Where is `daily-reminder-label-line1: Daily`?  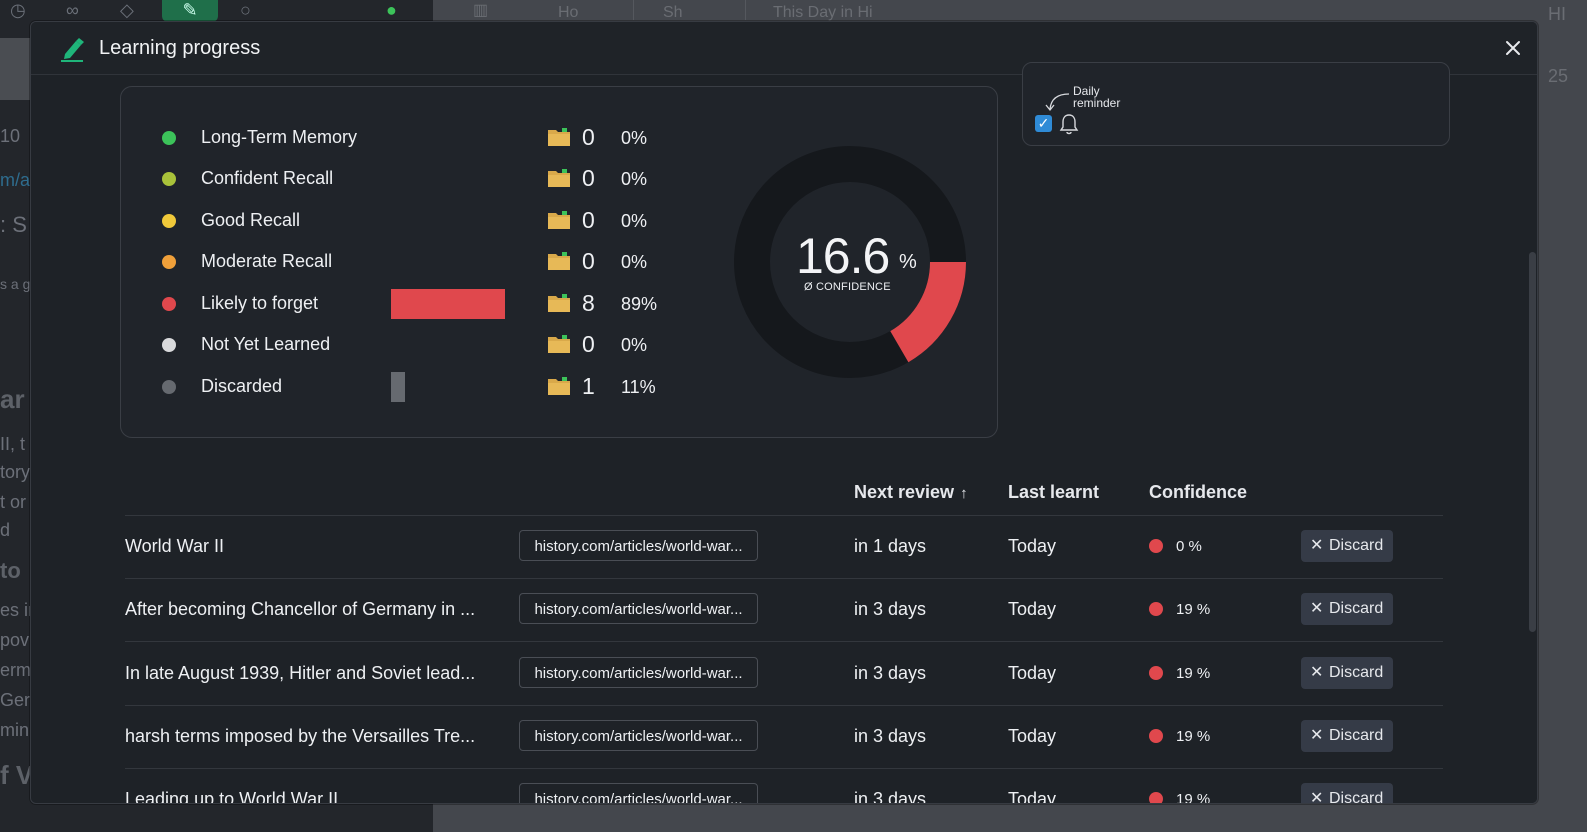 daily-reminder-label-line1: Daily is located at coordinates (1086, 91).